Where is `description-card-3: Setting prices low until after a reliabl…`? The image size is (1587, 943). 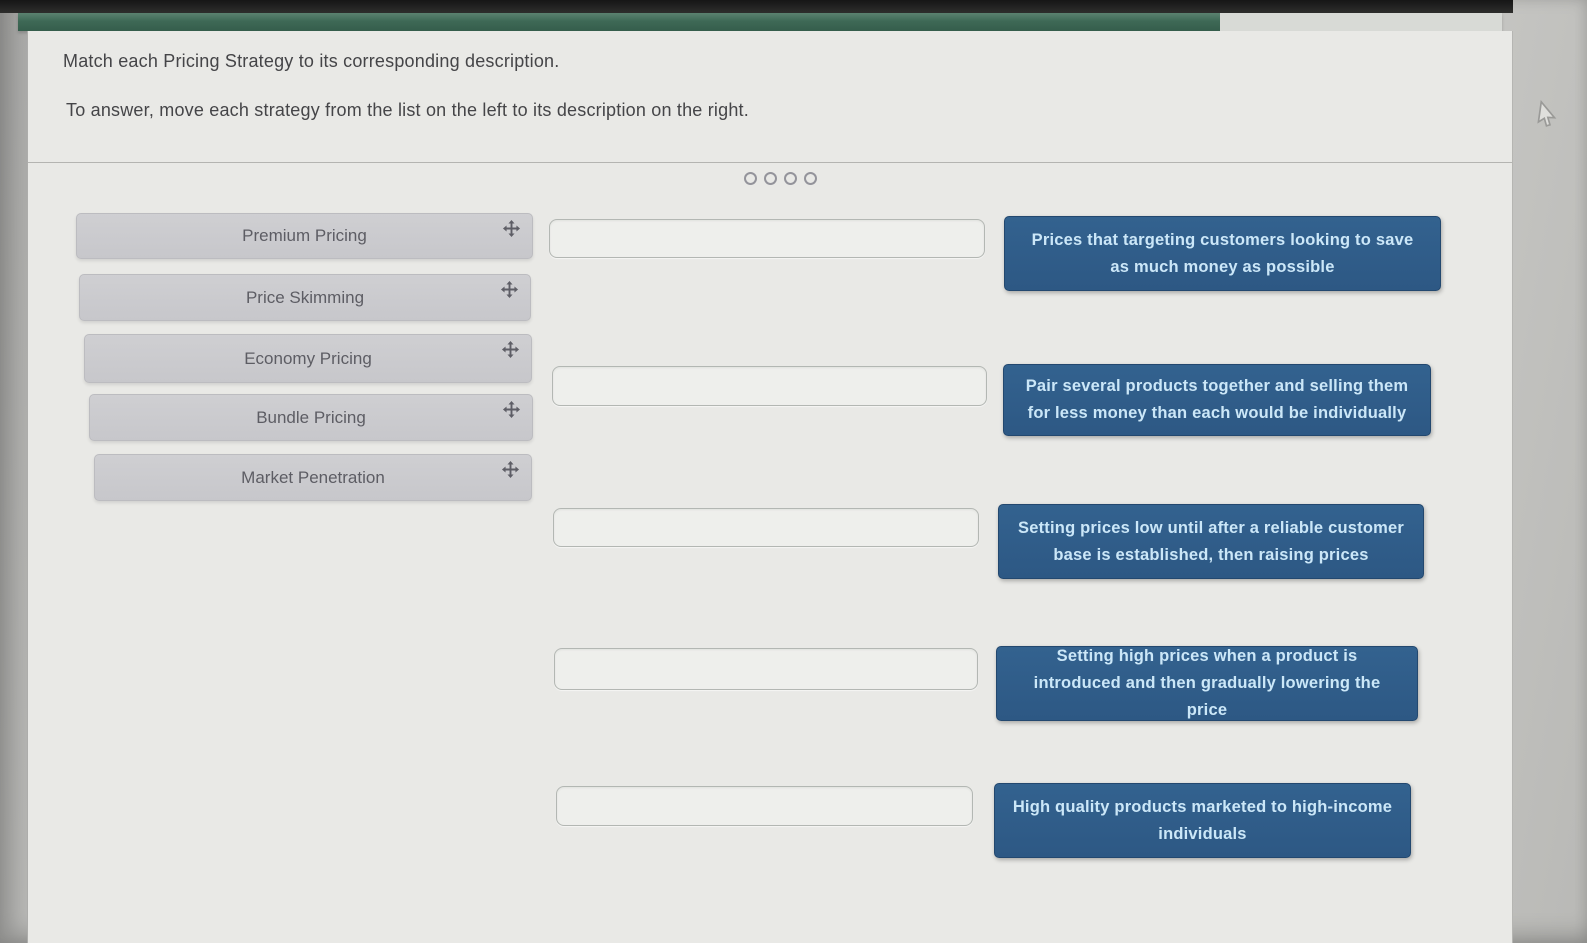
description-card-3: Setting prices low until after a reliabl… is located at coordinates (1211, 541).